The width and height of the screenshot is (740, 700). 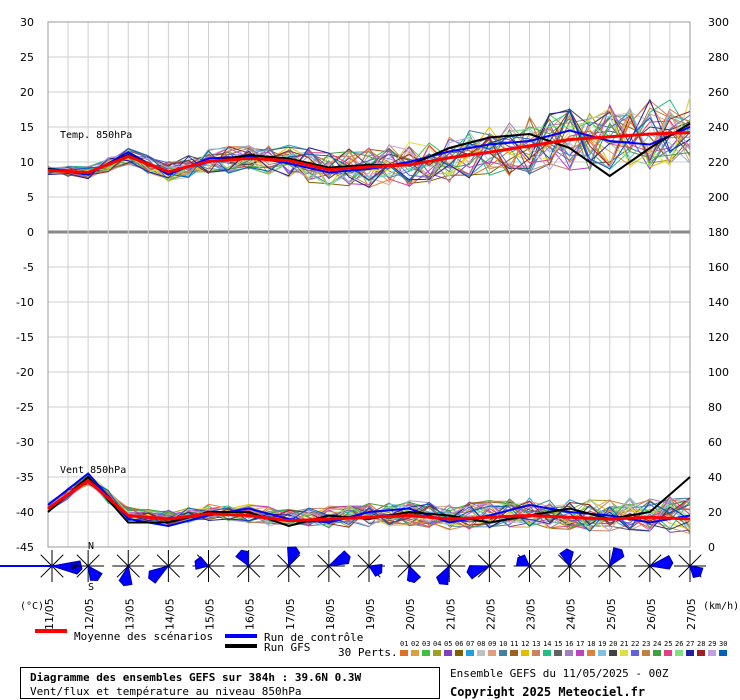 What do you see at coordinates (558, 644) in the screenshot?
I see `pert-number: 15` at bounding box center [558, 644].